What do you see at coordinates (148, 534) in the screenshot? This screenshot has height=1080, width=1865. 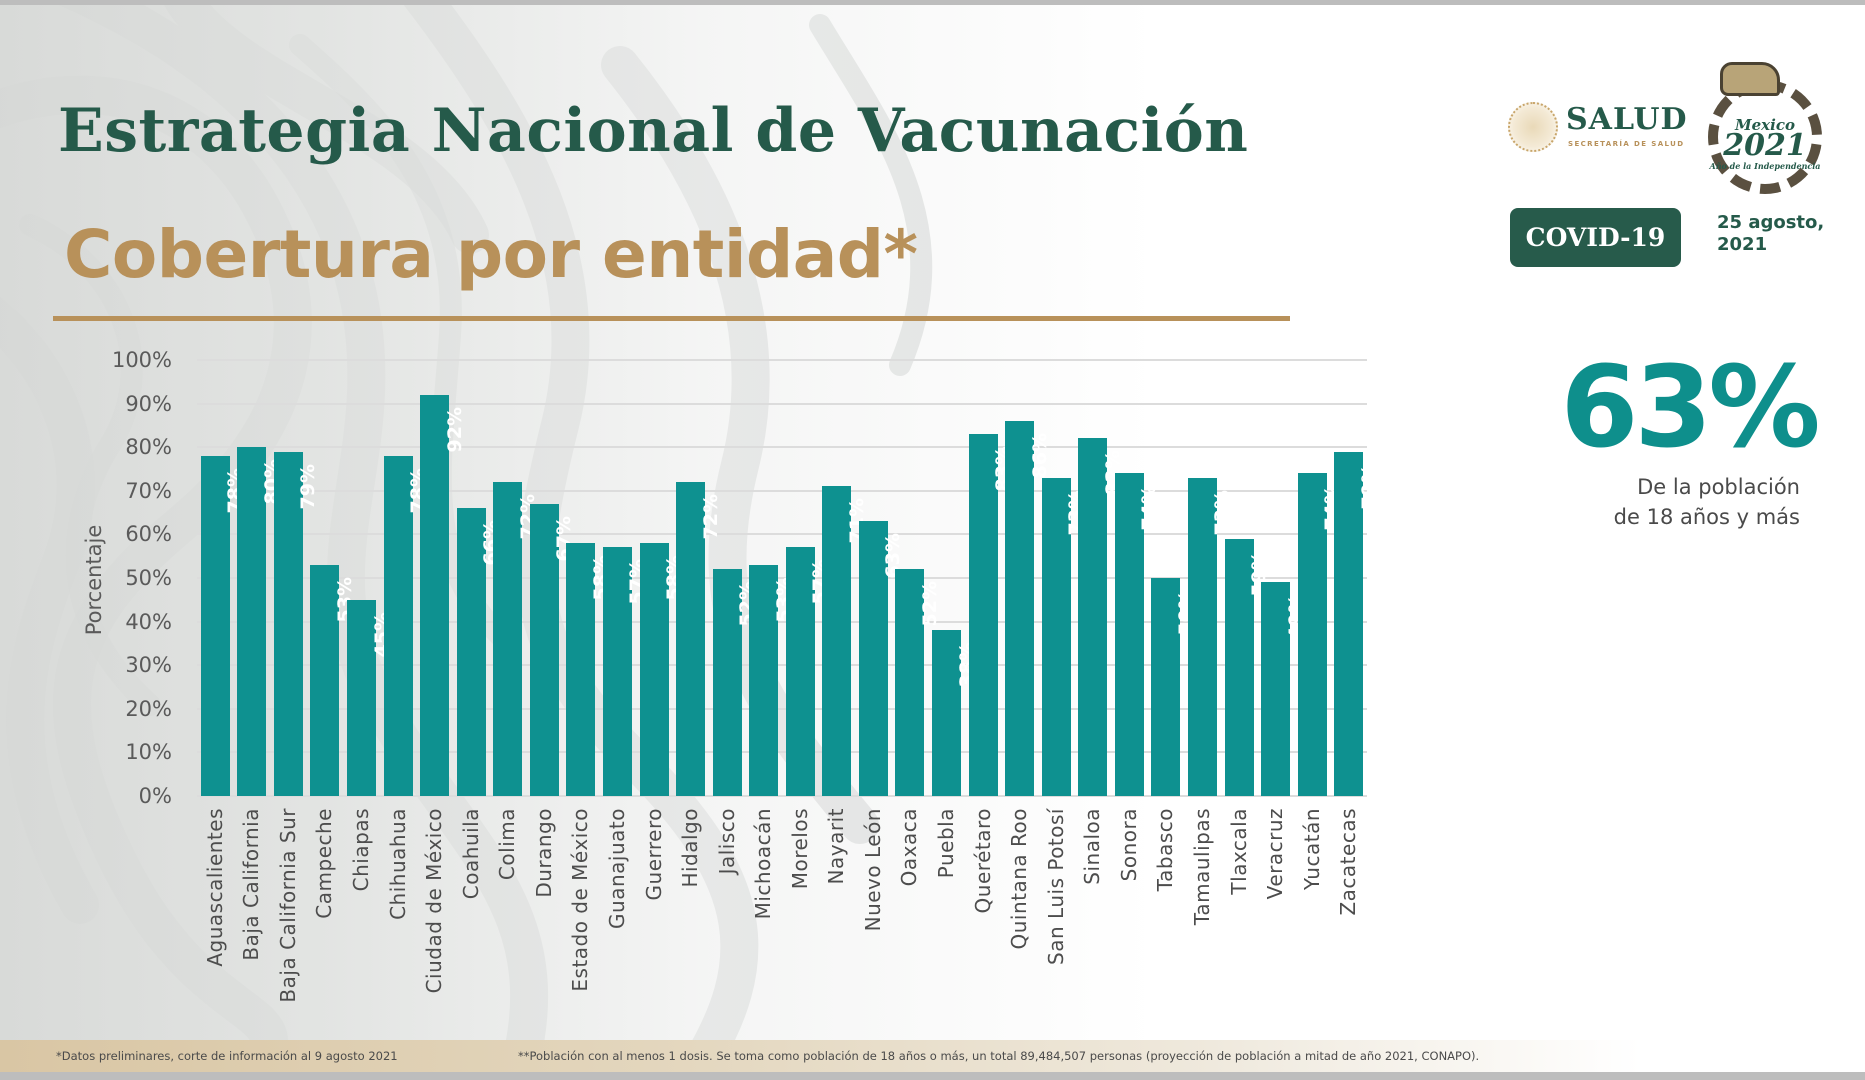 I see `y-tick-label: 60%` at bounding box center [148, 534].